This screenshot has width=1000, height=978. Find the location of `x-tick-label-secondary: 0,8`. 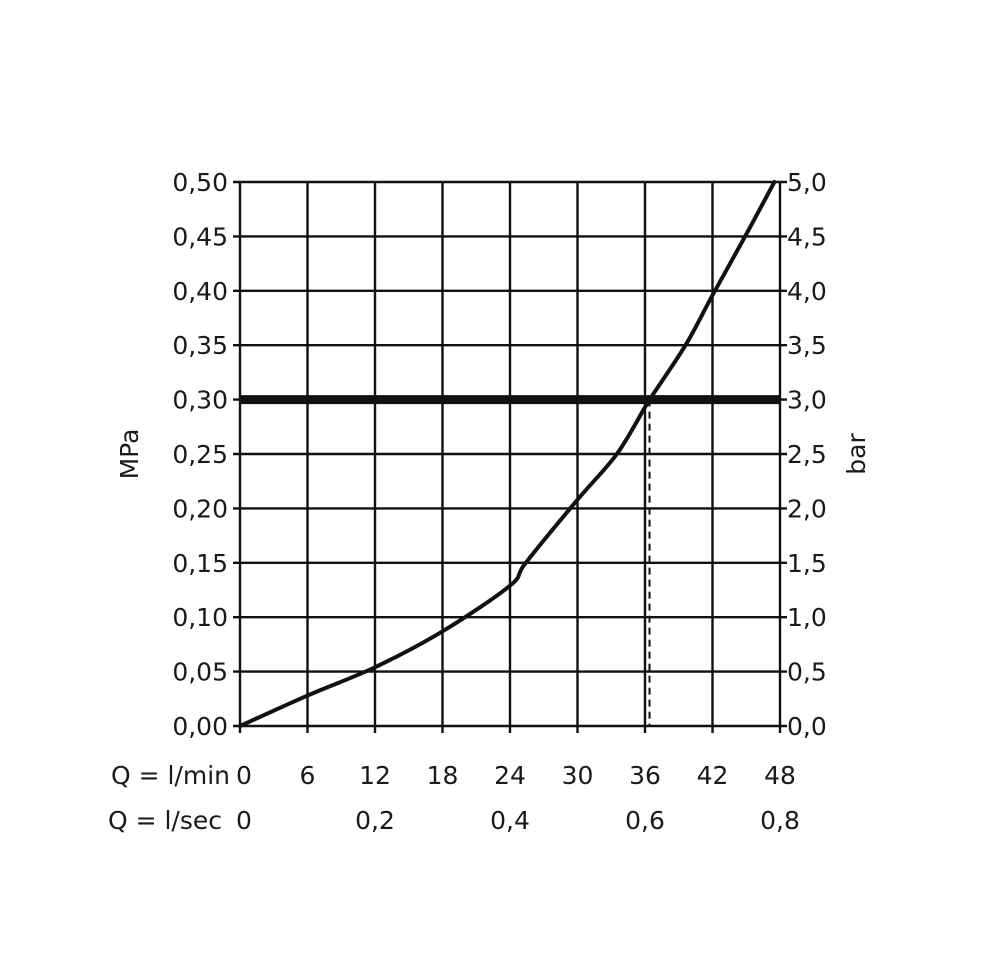

x-tick-label-secondary: 0,8 is located at coordinates (780, 820).